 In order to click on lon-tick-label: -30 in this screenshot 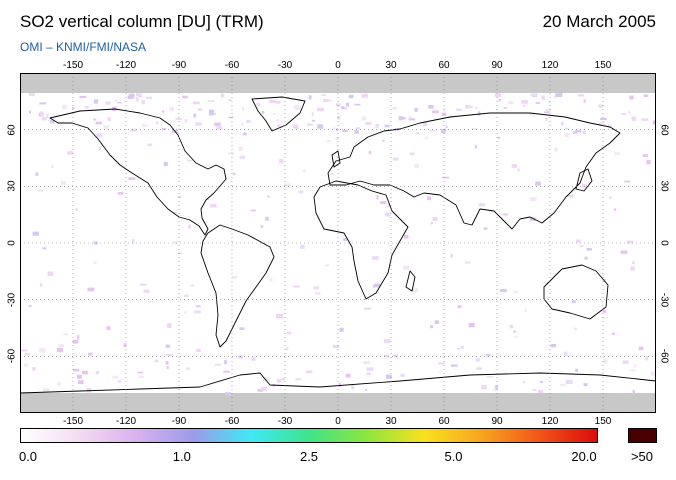, I will do `click(285, 65)`.